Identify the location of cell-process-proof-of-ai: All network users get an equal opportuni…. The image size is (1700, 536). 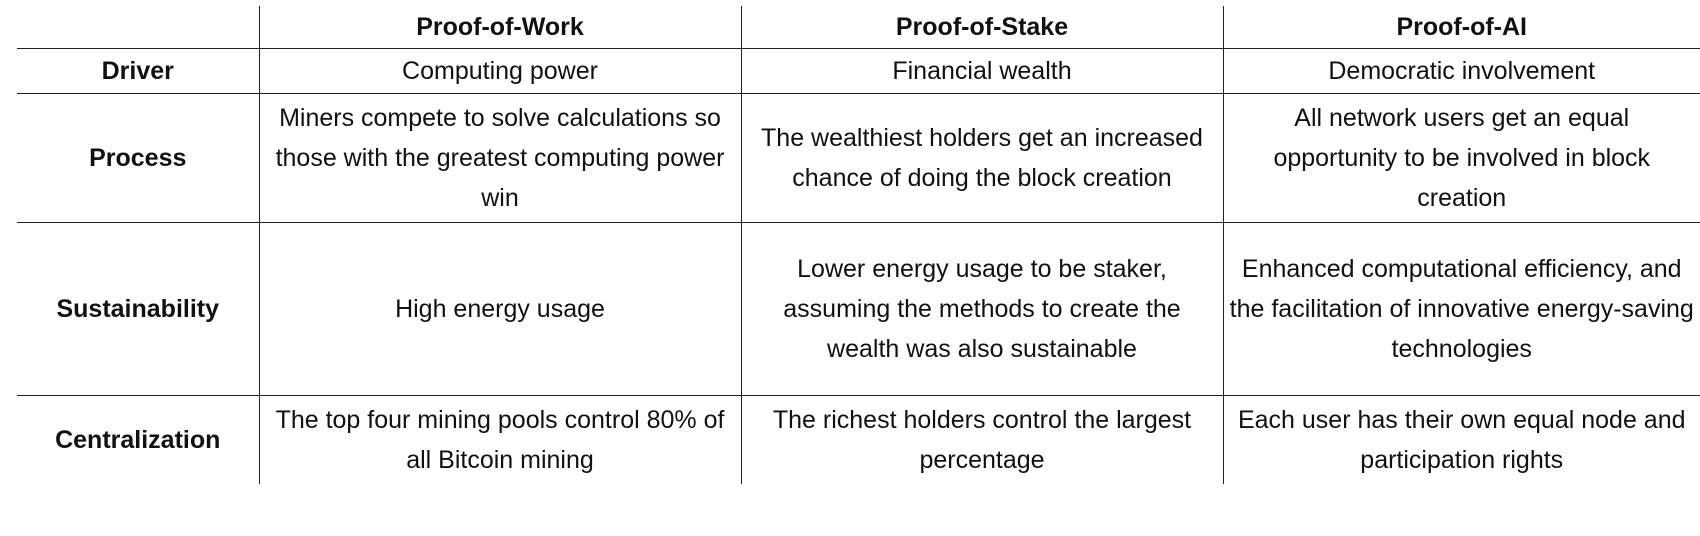
(1461, 158).